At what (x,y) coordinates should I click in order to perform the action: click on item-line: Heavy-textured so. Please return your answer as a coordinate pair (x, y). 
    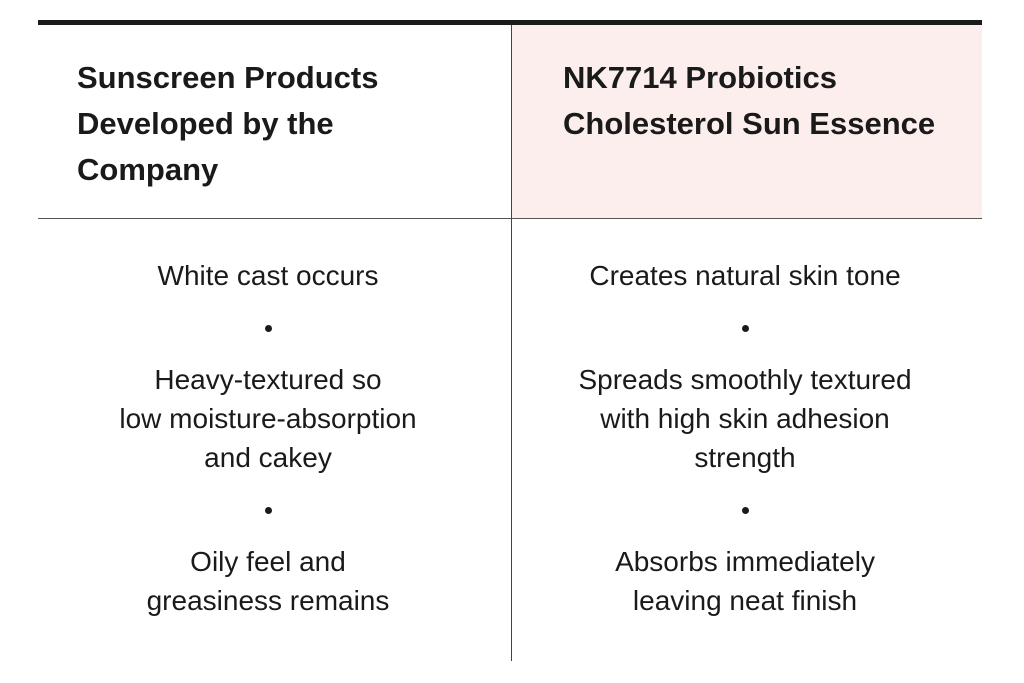
    Looking at the image, I should click on (268, 379).